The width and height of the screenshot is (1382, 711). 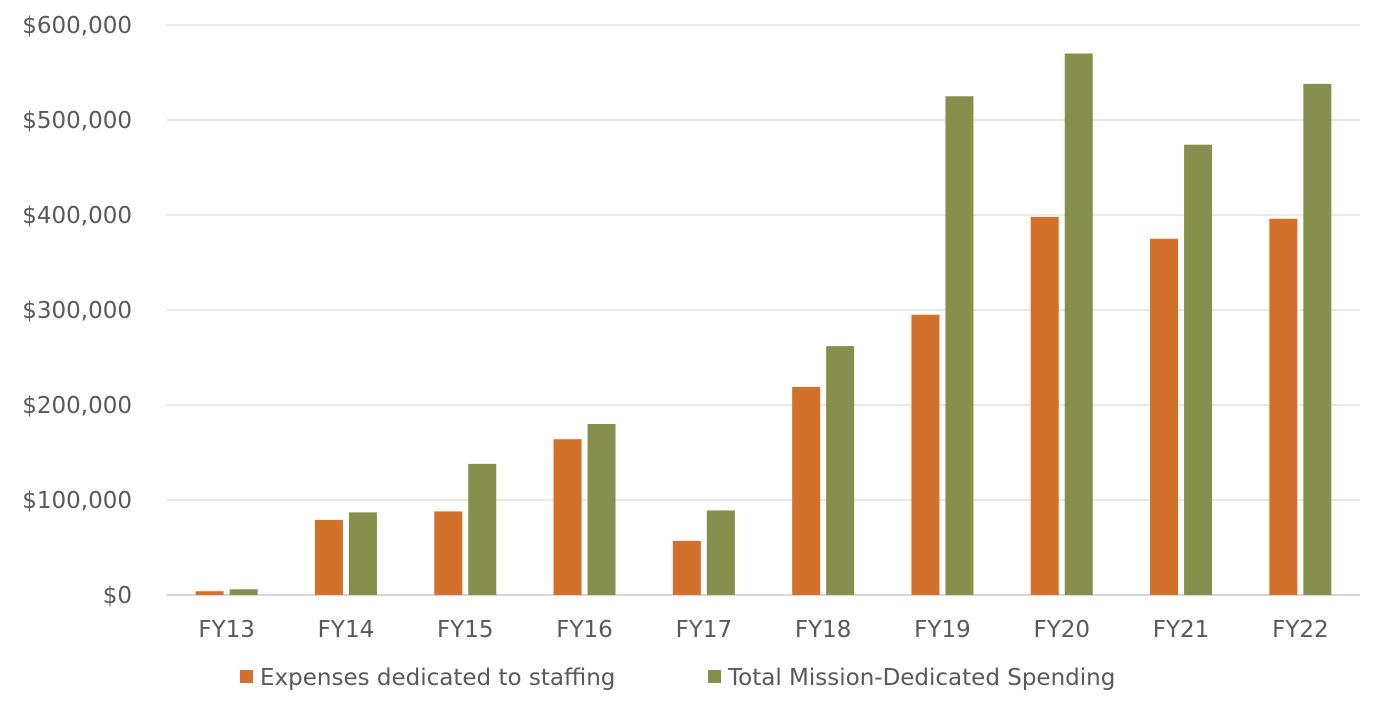 I want to click on y-tick-label: $300,000, so click(x=77, y=311).